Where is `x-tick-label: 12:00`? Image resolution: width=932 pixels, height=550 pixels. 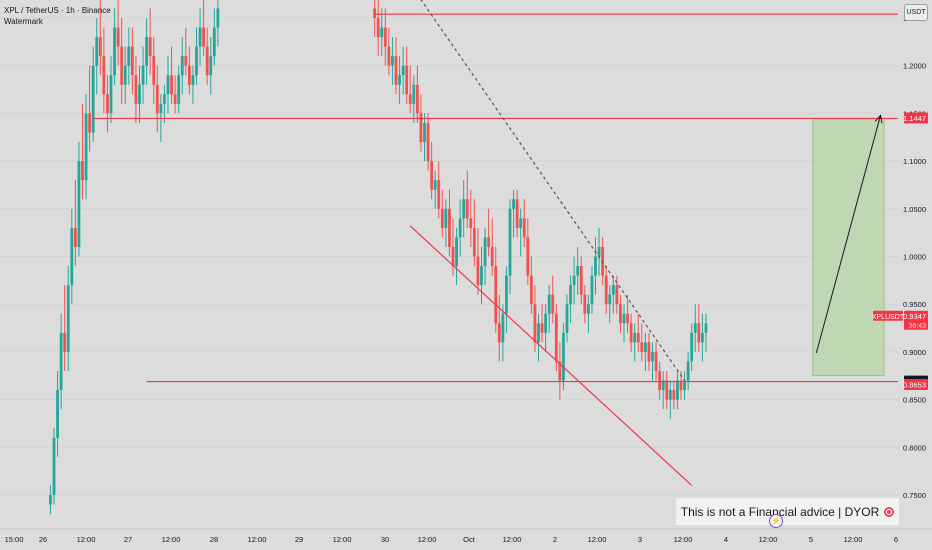 x-tick-label: 12:00 is located at coordinates (86, 539).